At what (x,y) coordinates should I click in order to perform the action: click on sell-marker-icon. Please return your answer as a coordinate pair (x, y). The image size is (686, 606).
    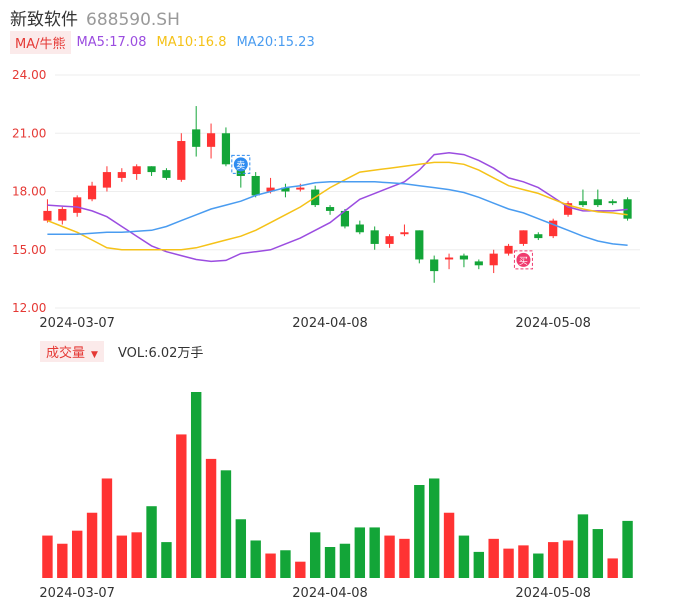
    Looking at the image, I should click on (240, 164).